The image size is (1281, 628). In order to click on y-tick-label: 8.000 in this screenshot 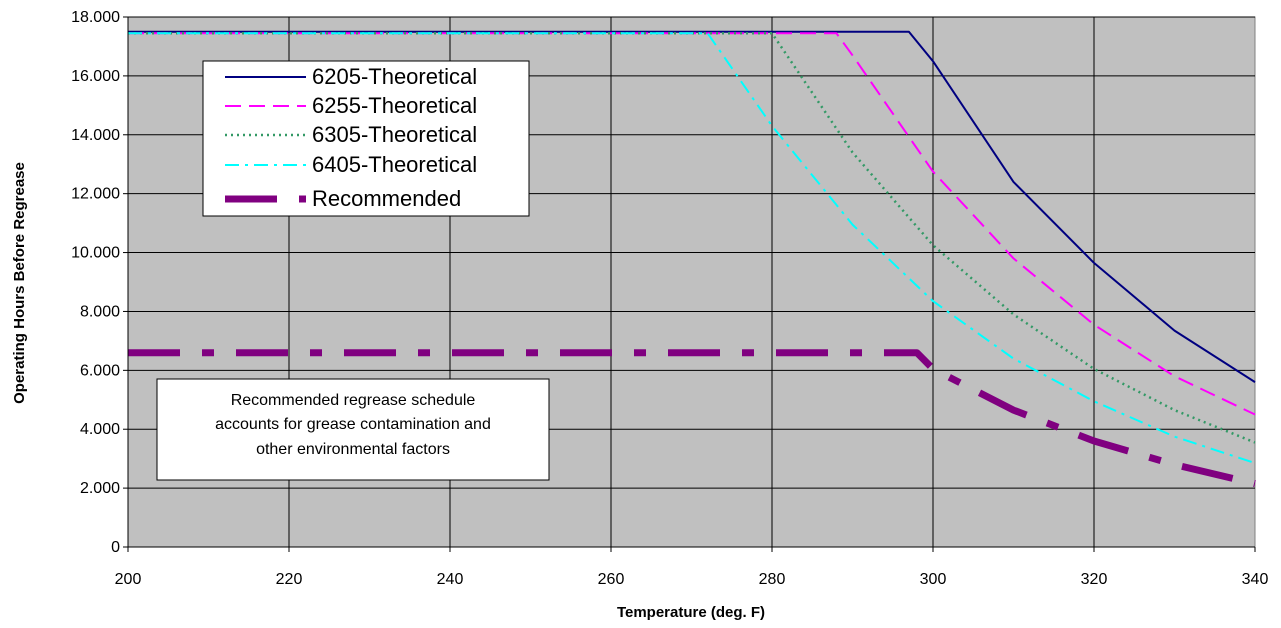, I will do `click(100, 311)`.